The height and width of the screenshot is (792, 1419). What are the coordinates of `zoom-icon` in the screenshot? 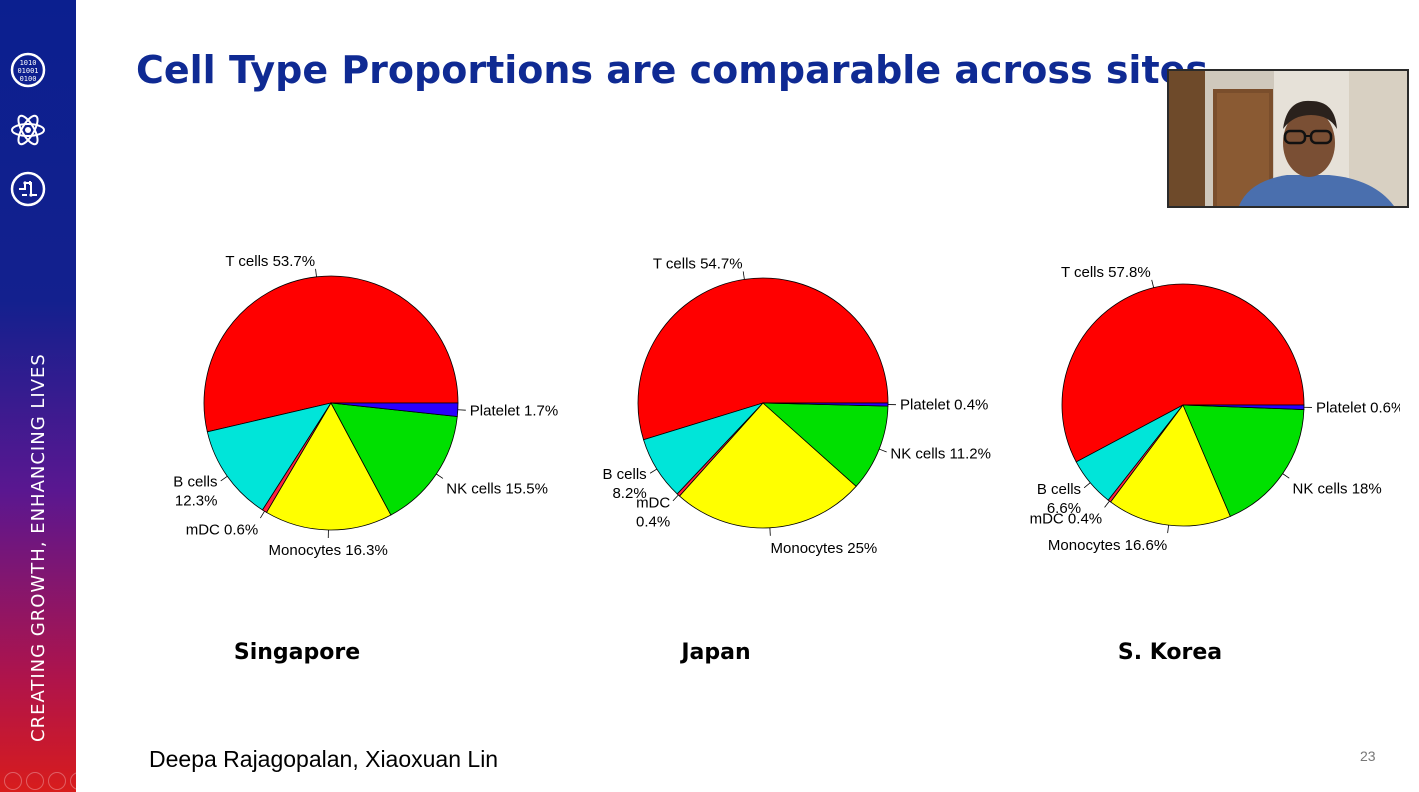 It's located at (101, 781).